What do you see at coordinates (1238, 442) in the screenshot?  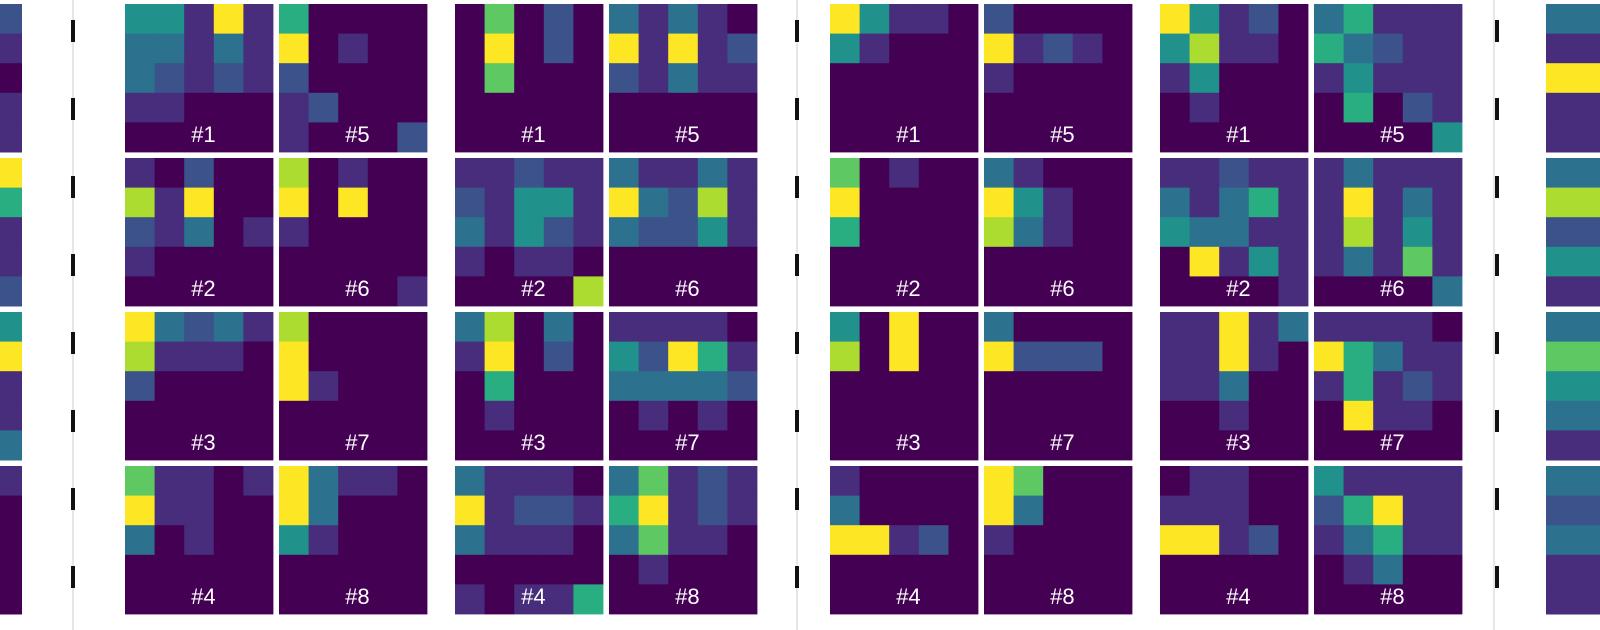 I see `panel-label: #3` at bounding box center [1238, 442].